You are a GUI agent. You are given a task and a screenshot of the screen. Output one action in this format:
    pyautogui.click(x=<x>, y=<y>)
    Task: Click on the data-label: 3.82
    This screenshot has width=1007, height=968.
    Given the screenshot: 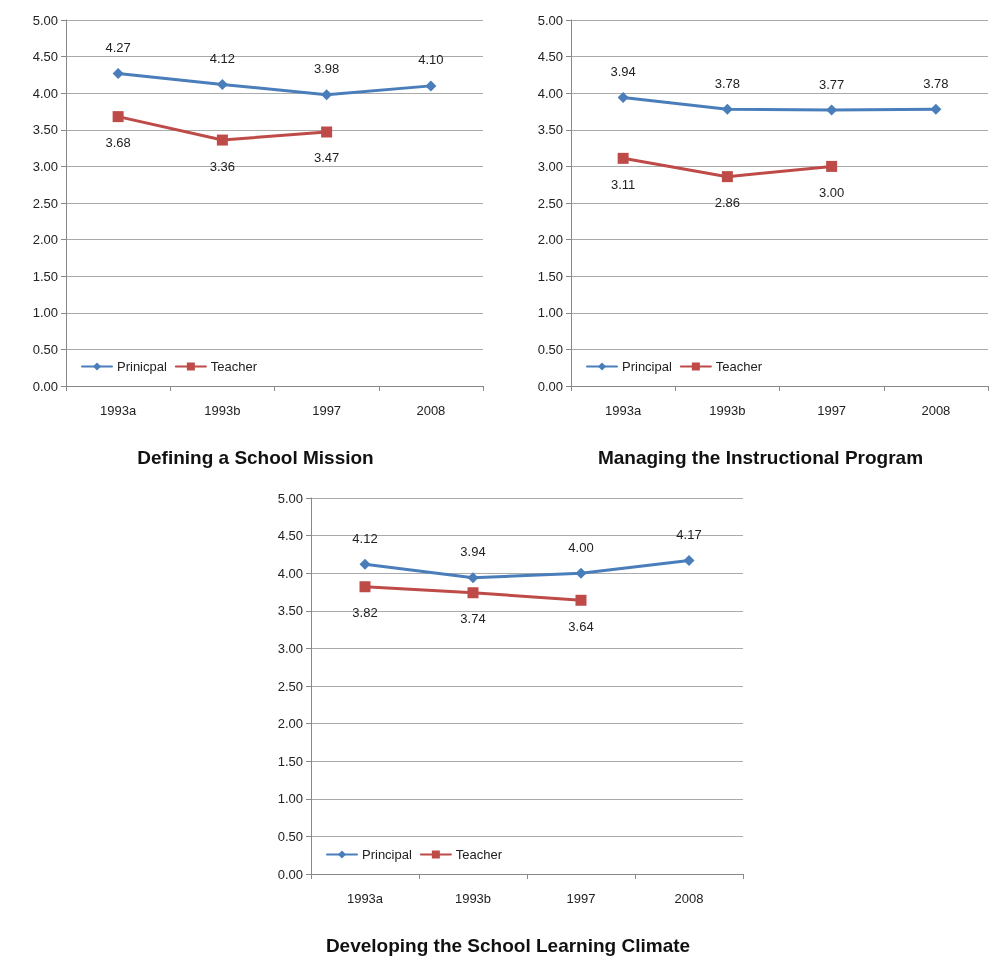 What is the action you would take?
    pyautogui.click(x=365, y=613)
    